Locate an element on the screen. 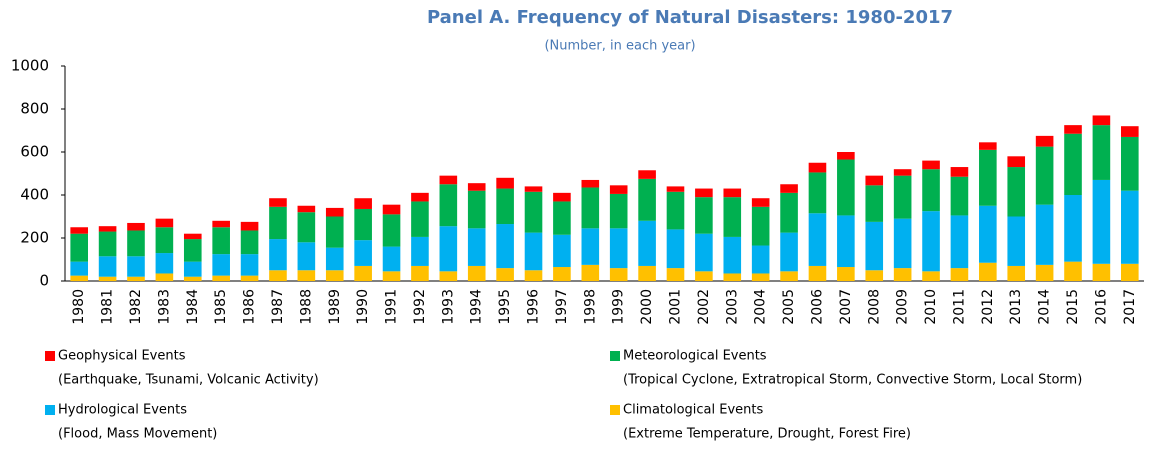 The image size is (1154, 453). y-tick-label: 1000 is located at coordinates (30, 66).